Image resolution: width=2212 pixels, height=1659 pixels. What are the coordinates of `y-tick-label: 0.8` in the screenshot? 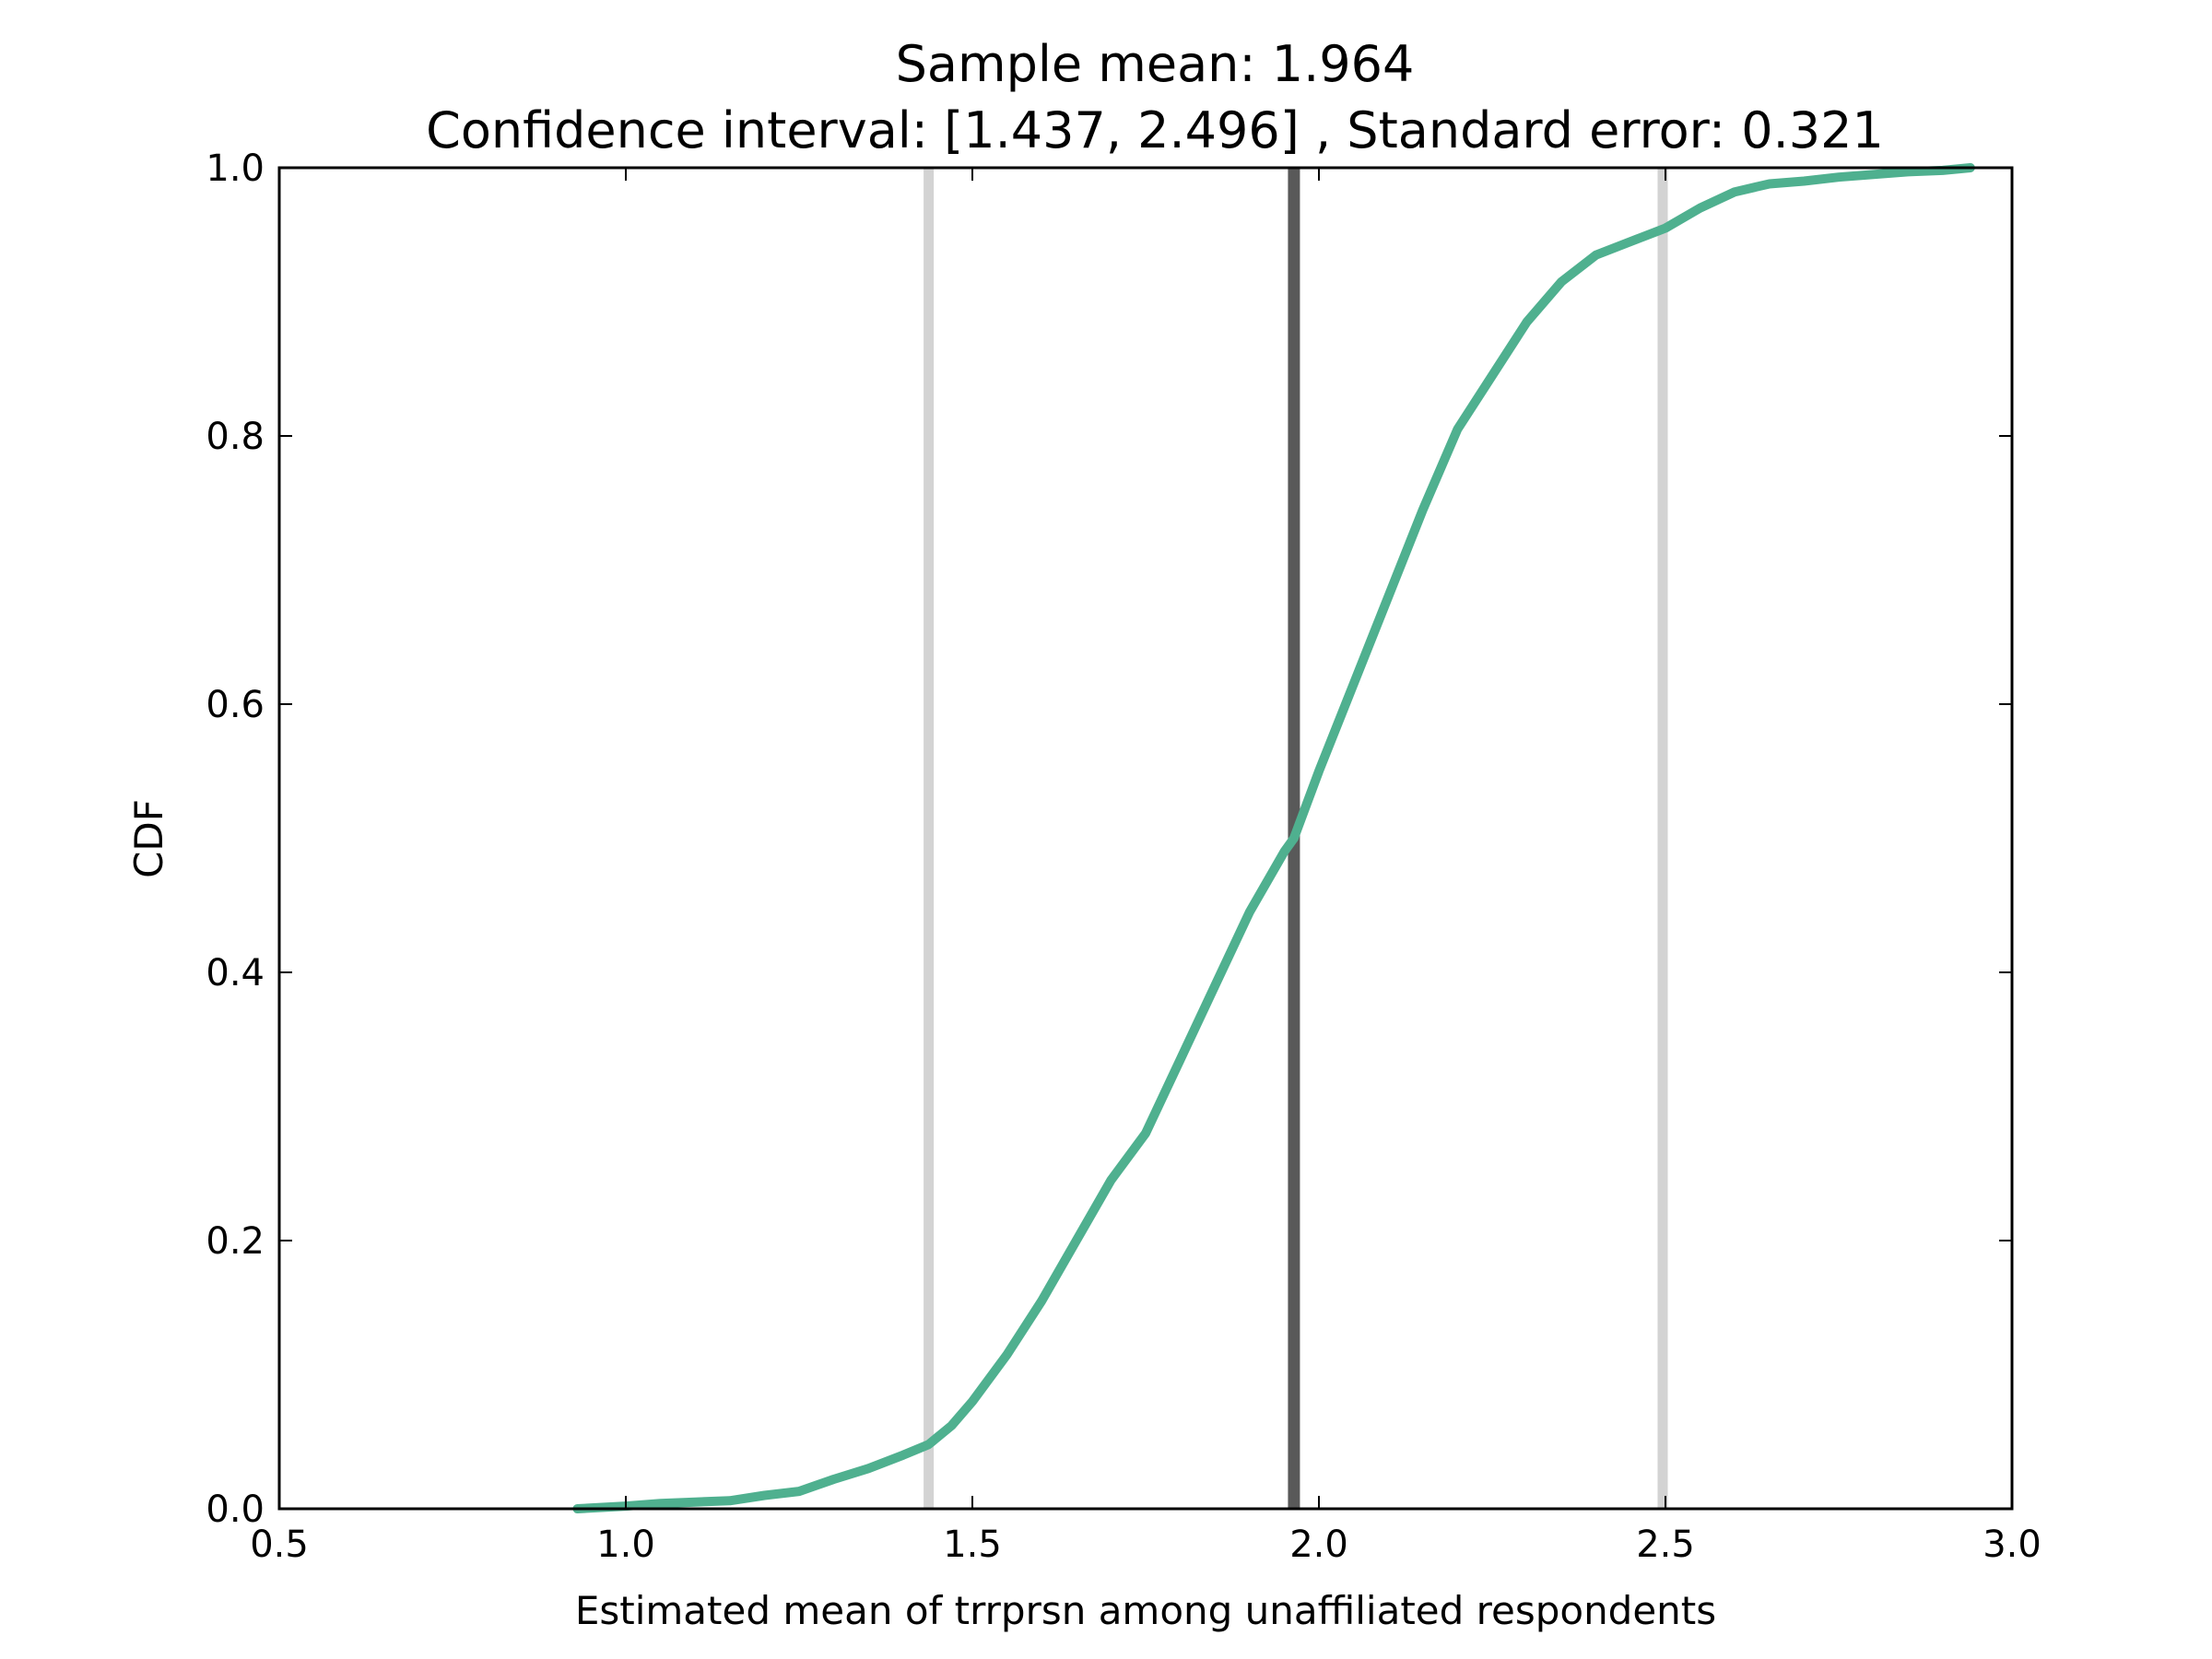 It's located at (235, 437).